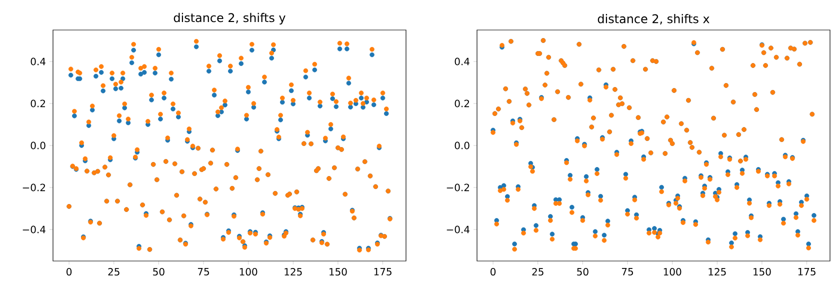  I want to click on chart-title: distance 2, shifts y, so click(230, 18).